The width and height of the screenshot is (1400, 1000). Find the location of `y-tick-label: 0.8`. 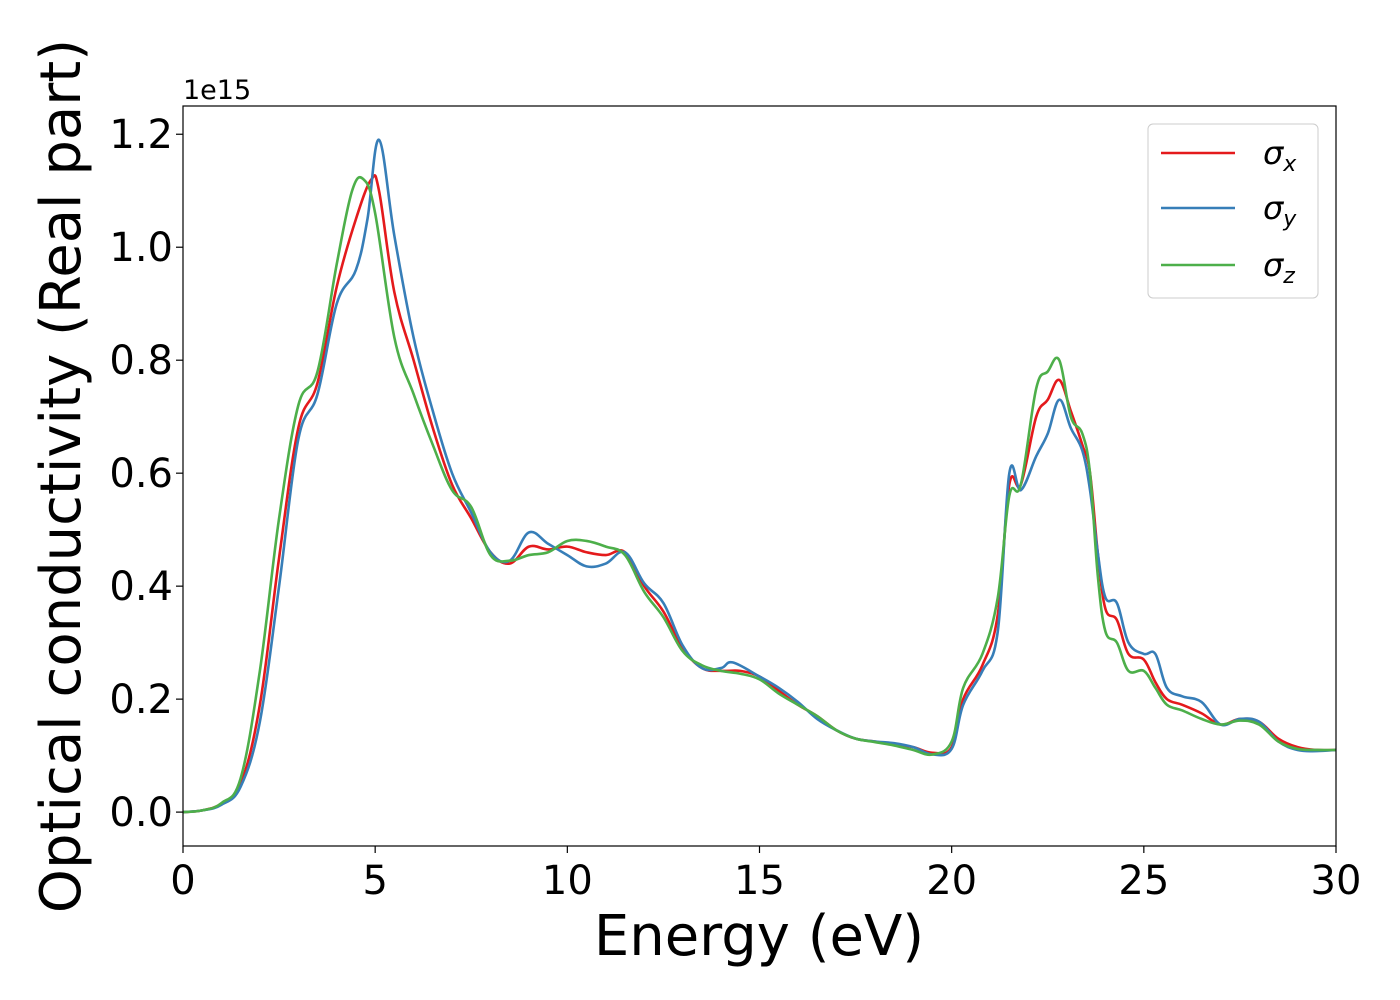

y-tick-label: 0.8 is located at coordinates (141, 361).